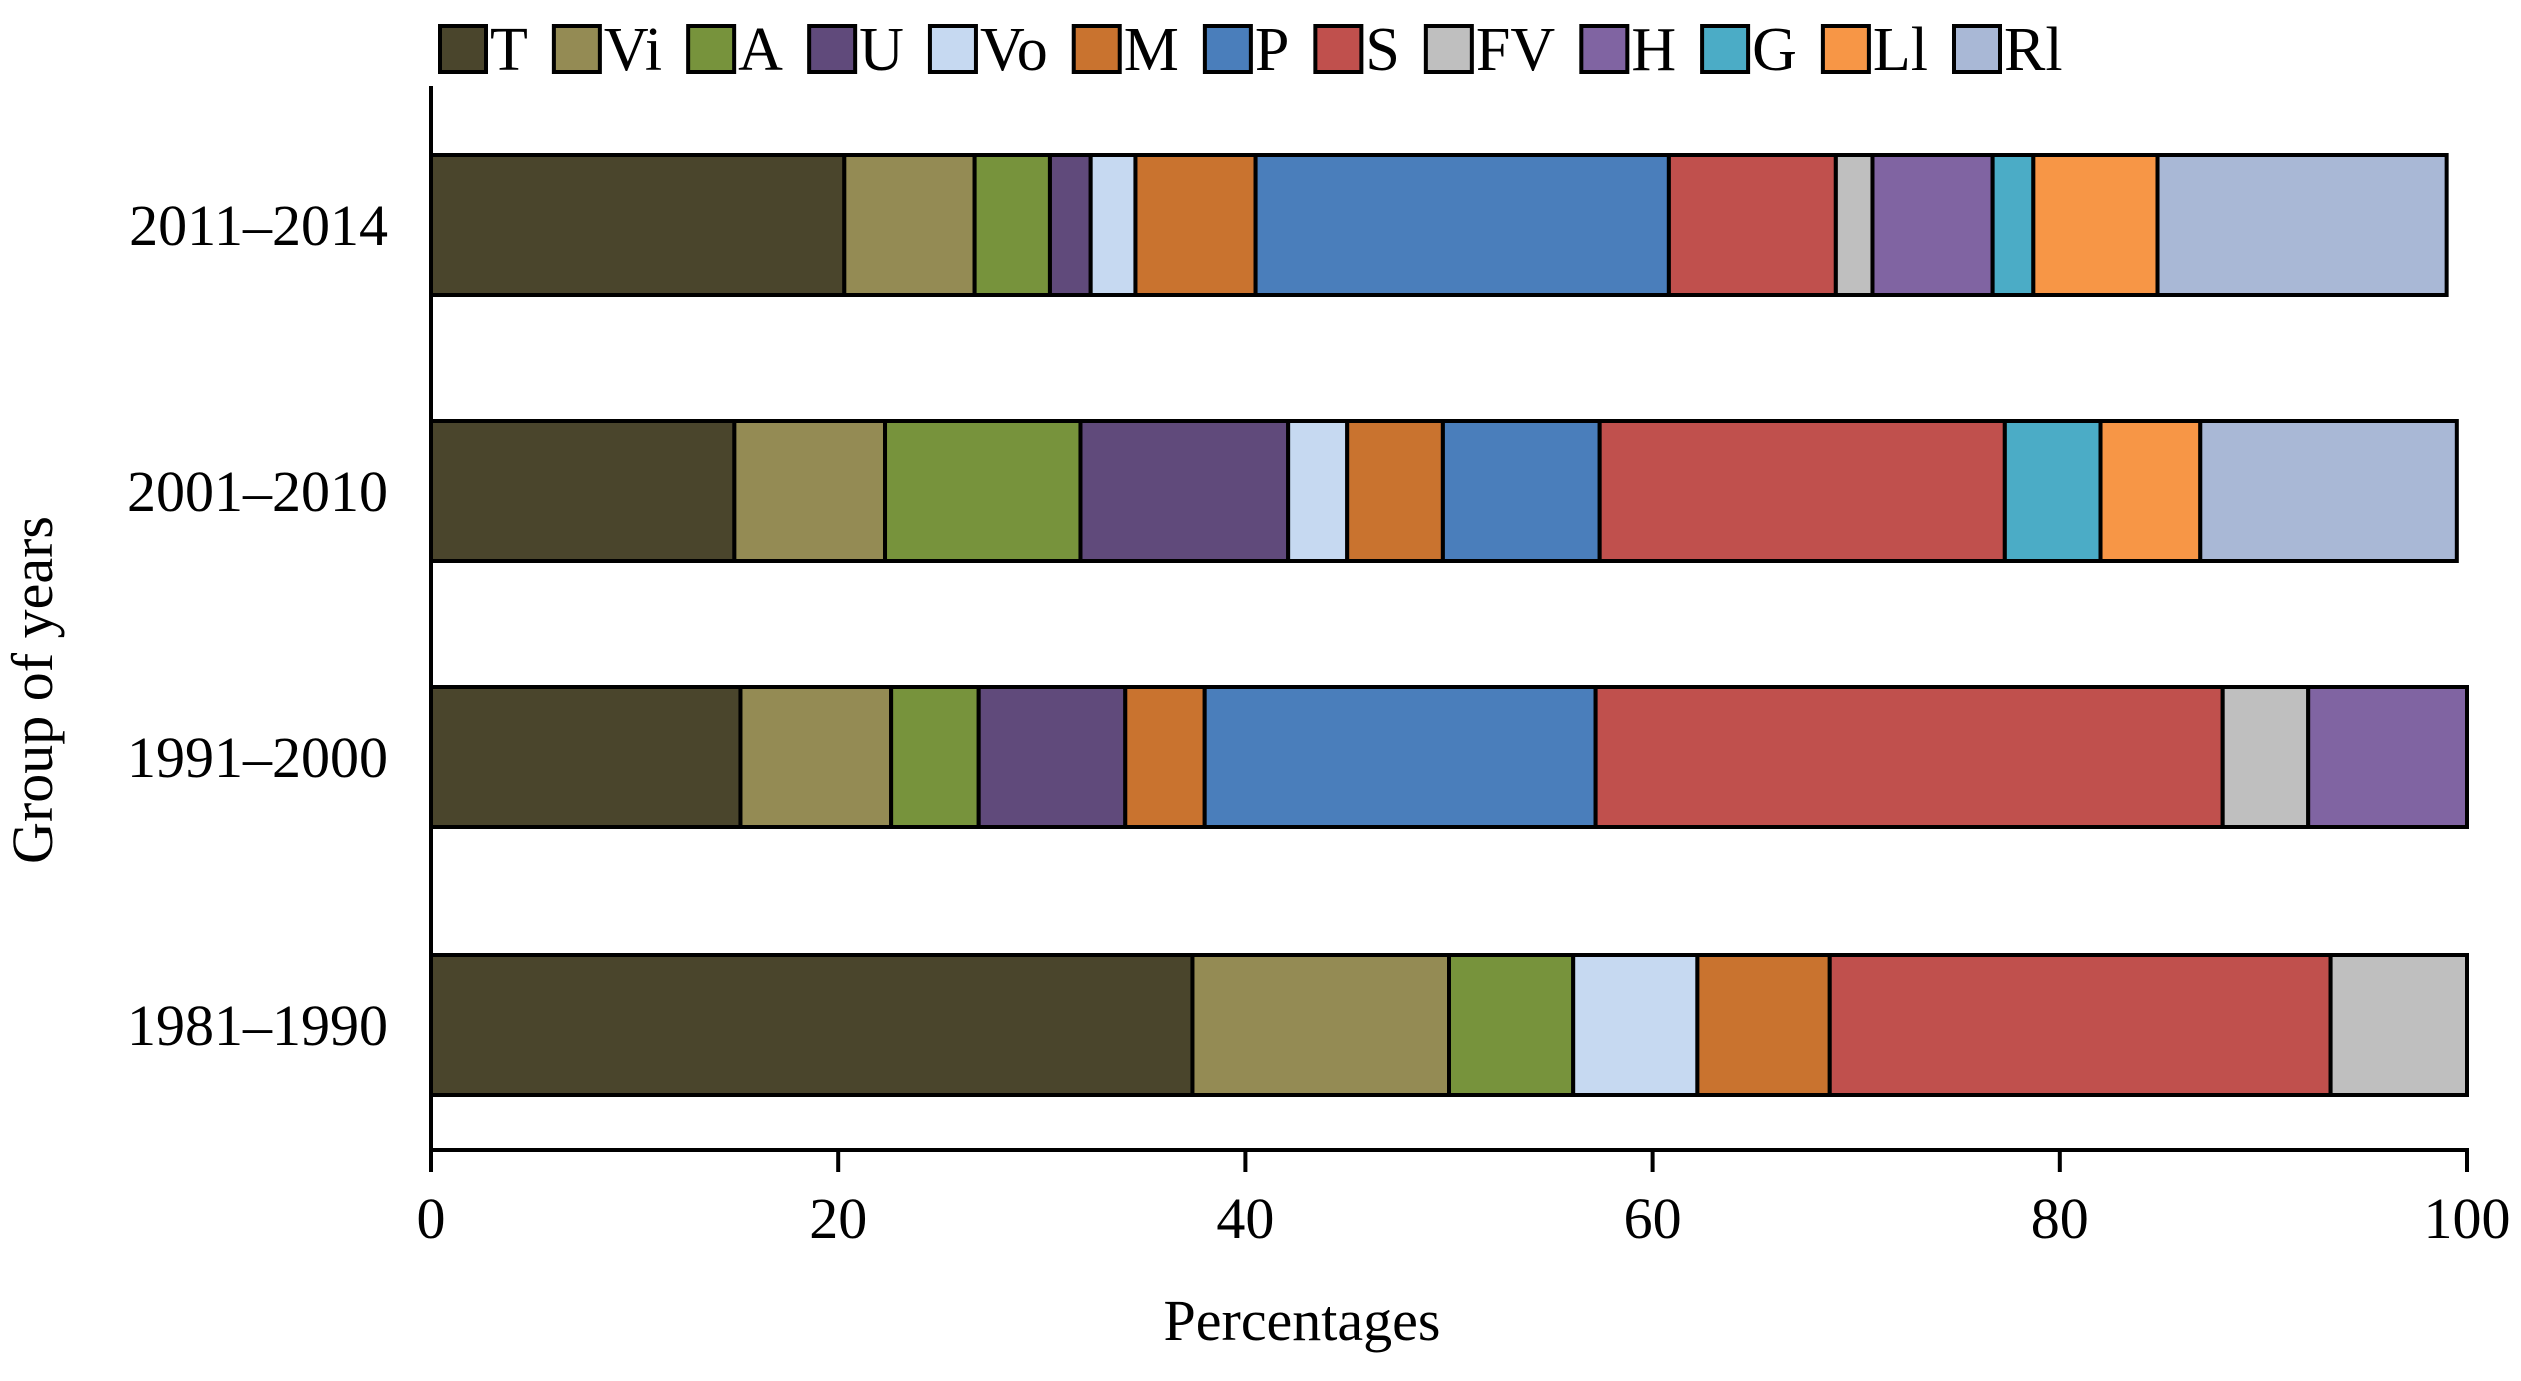 The height and width of the screenshot is (1381, 2521). I want to click on bar-segment-T-2001–2010, so click(583, 491).